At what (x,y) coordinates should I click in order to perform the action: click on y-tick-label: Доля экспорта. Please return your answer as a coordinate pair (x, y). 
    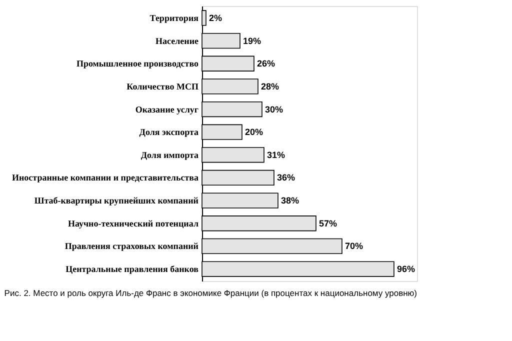
    Looking at the image, I should click on (169, 132).